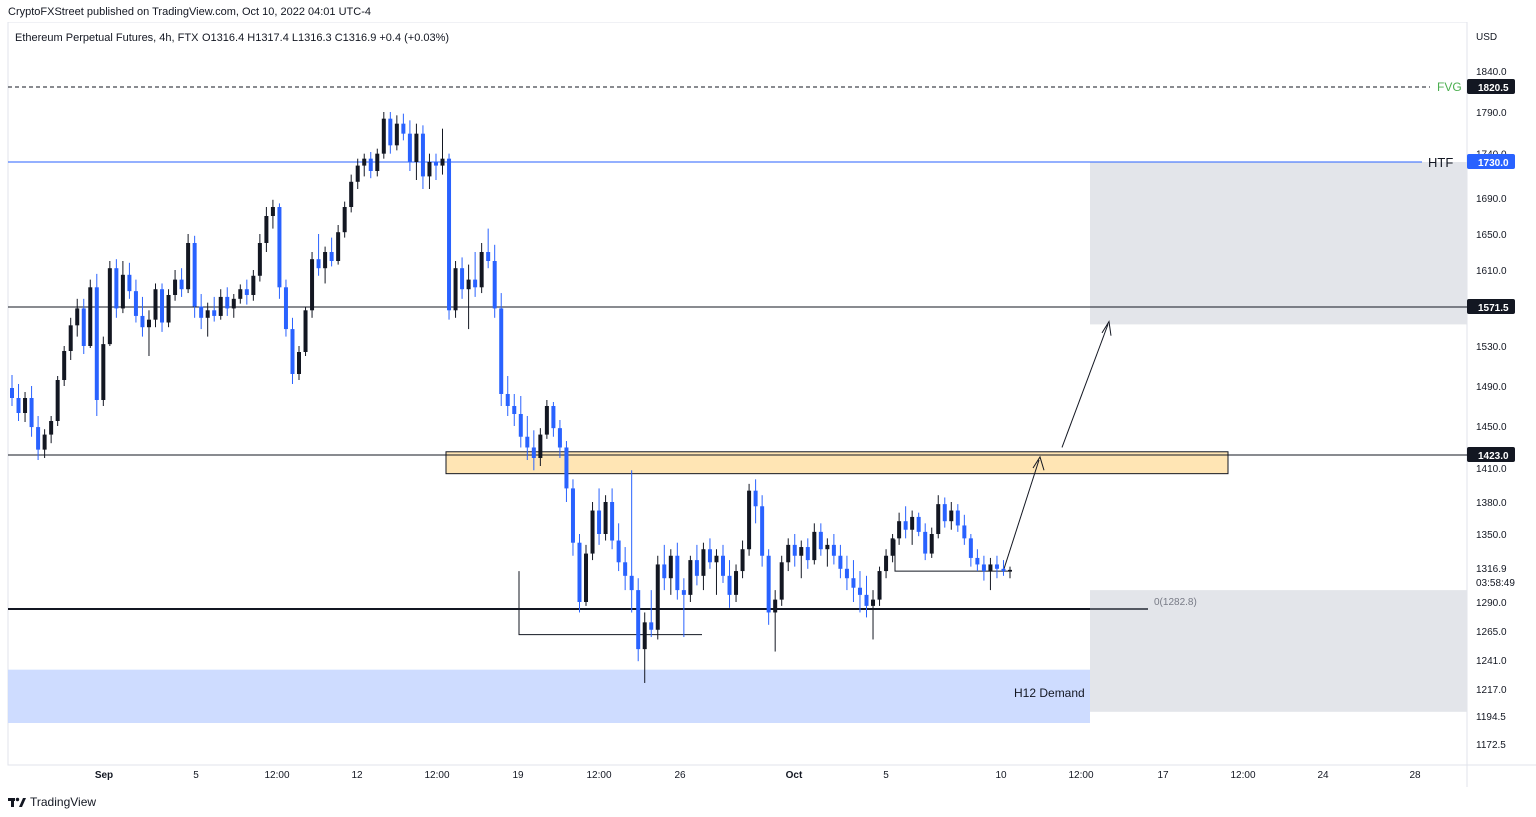 The image size is (1536, 817). Describe the element at coordinates (1491, 347) in the screenshot. I see `price-tick: 1530.0` at that location.